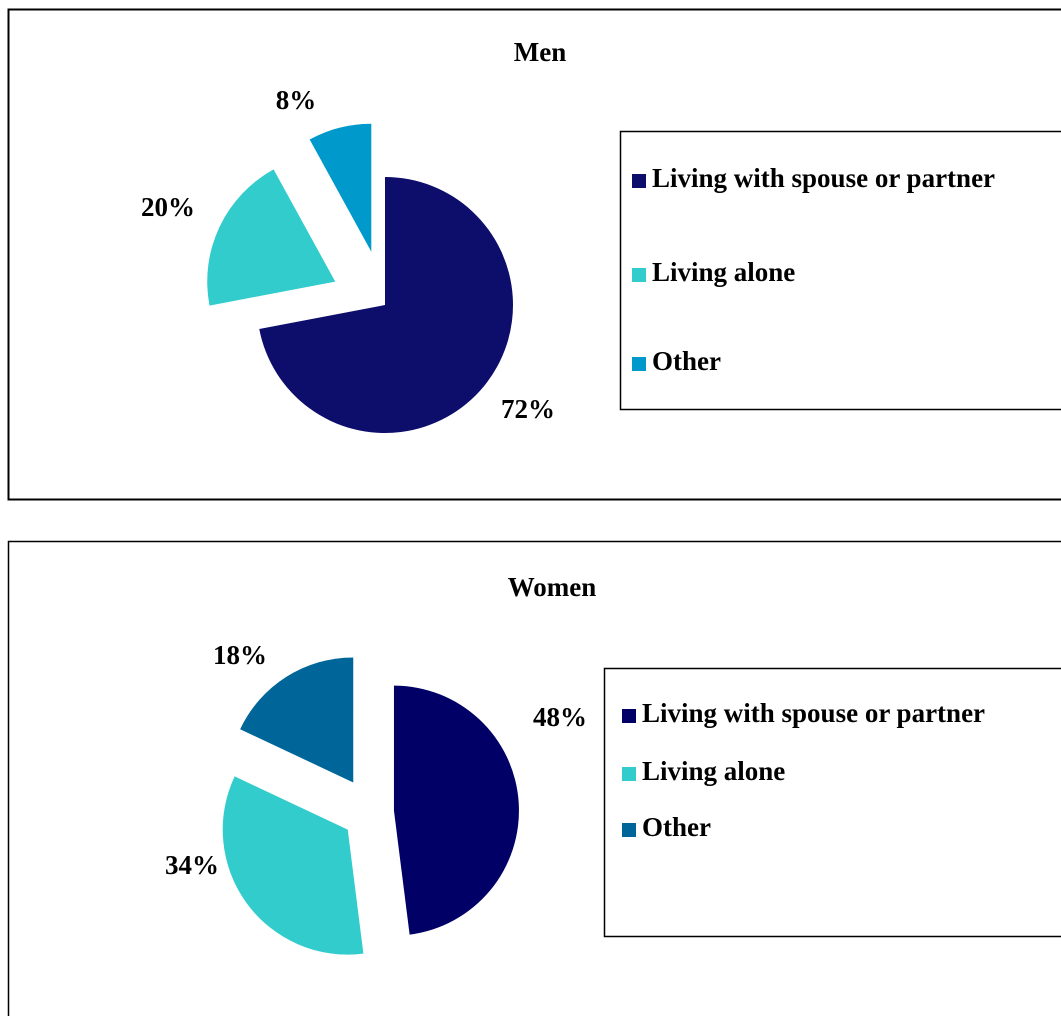 This screenshot has height=1016, width=1061. I want to click on data-label: 20%, so click(168, 207).